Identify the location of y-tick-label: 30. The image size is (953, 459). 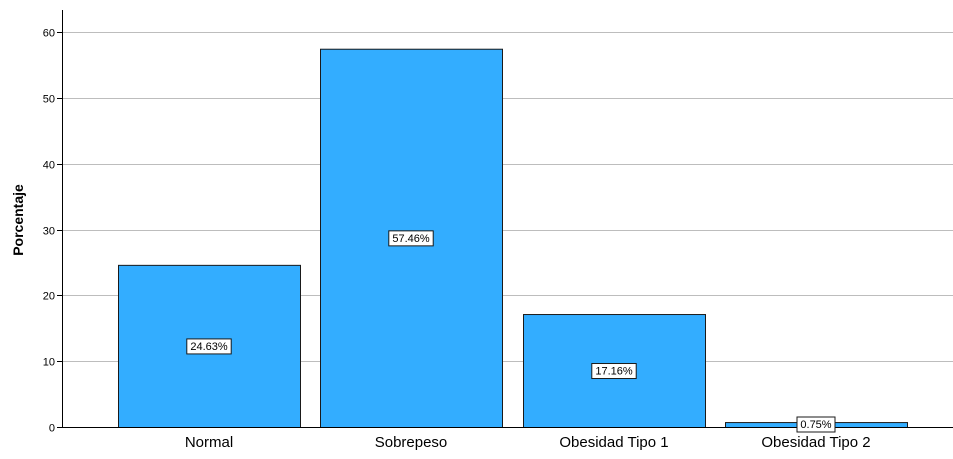
(49, 232).